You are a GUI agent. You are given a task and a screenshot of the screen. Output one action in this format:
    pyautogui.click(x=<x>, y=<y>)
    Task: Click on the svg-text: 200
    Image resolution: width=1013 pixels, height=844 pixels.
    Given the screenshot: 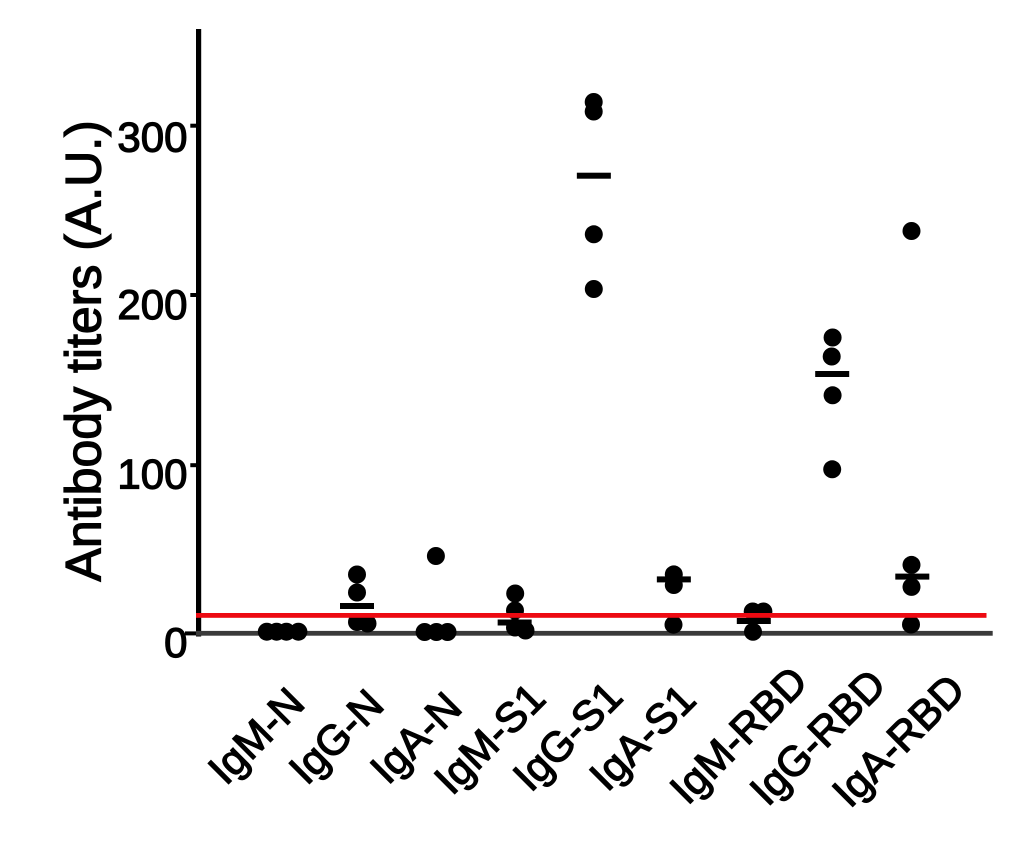 What is the action you would take?
    pyautogui.click(x=152, y=304)
    